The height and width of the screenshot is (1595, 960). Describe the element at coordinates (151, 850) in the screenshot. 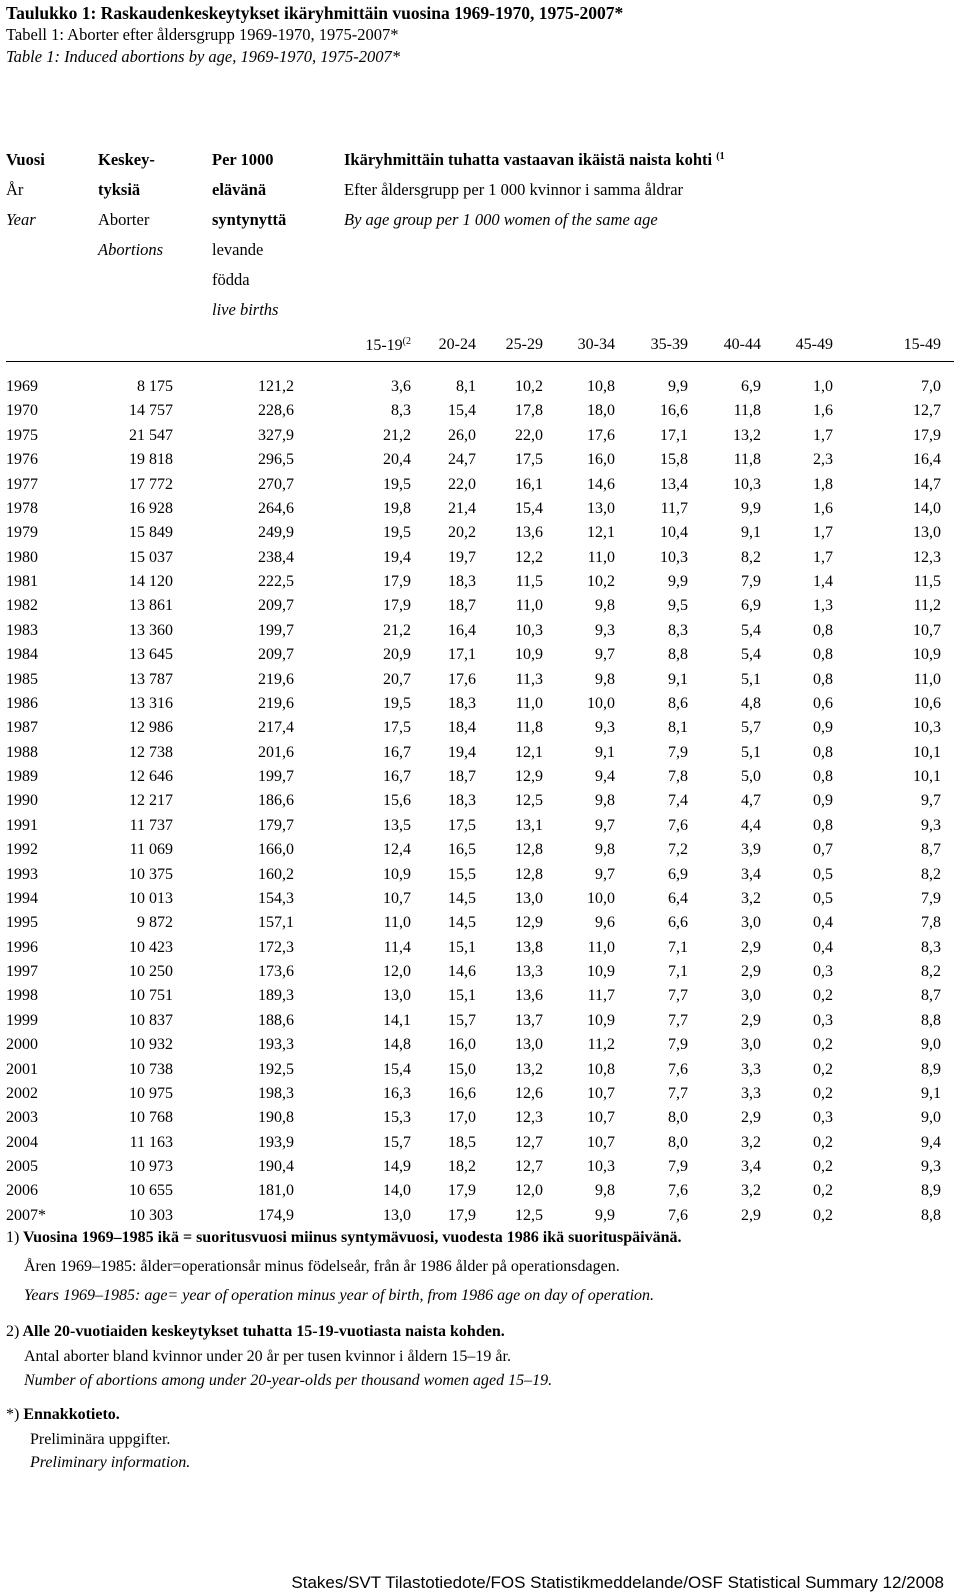

I see `cell-abortions: 11 069` at that location.